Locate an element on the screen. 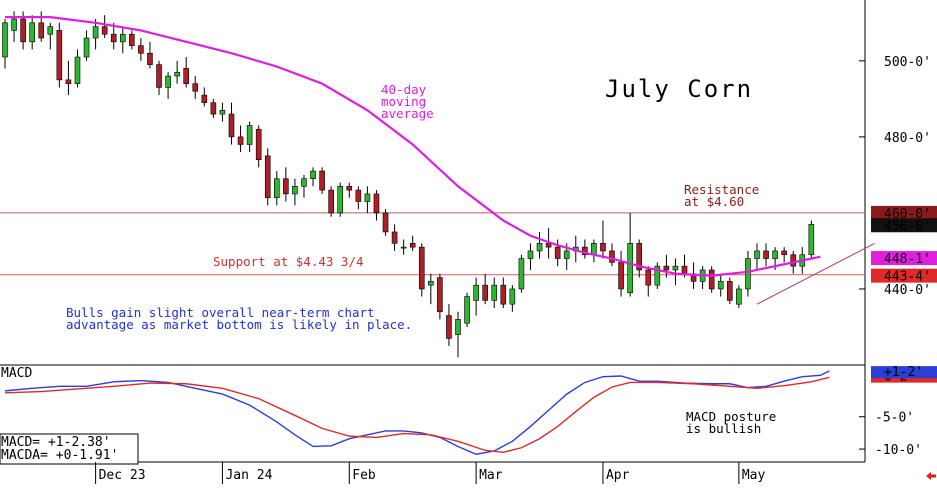  macd-price-label-text: +1-2' is located at coordinates (903, 372).